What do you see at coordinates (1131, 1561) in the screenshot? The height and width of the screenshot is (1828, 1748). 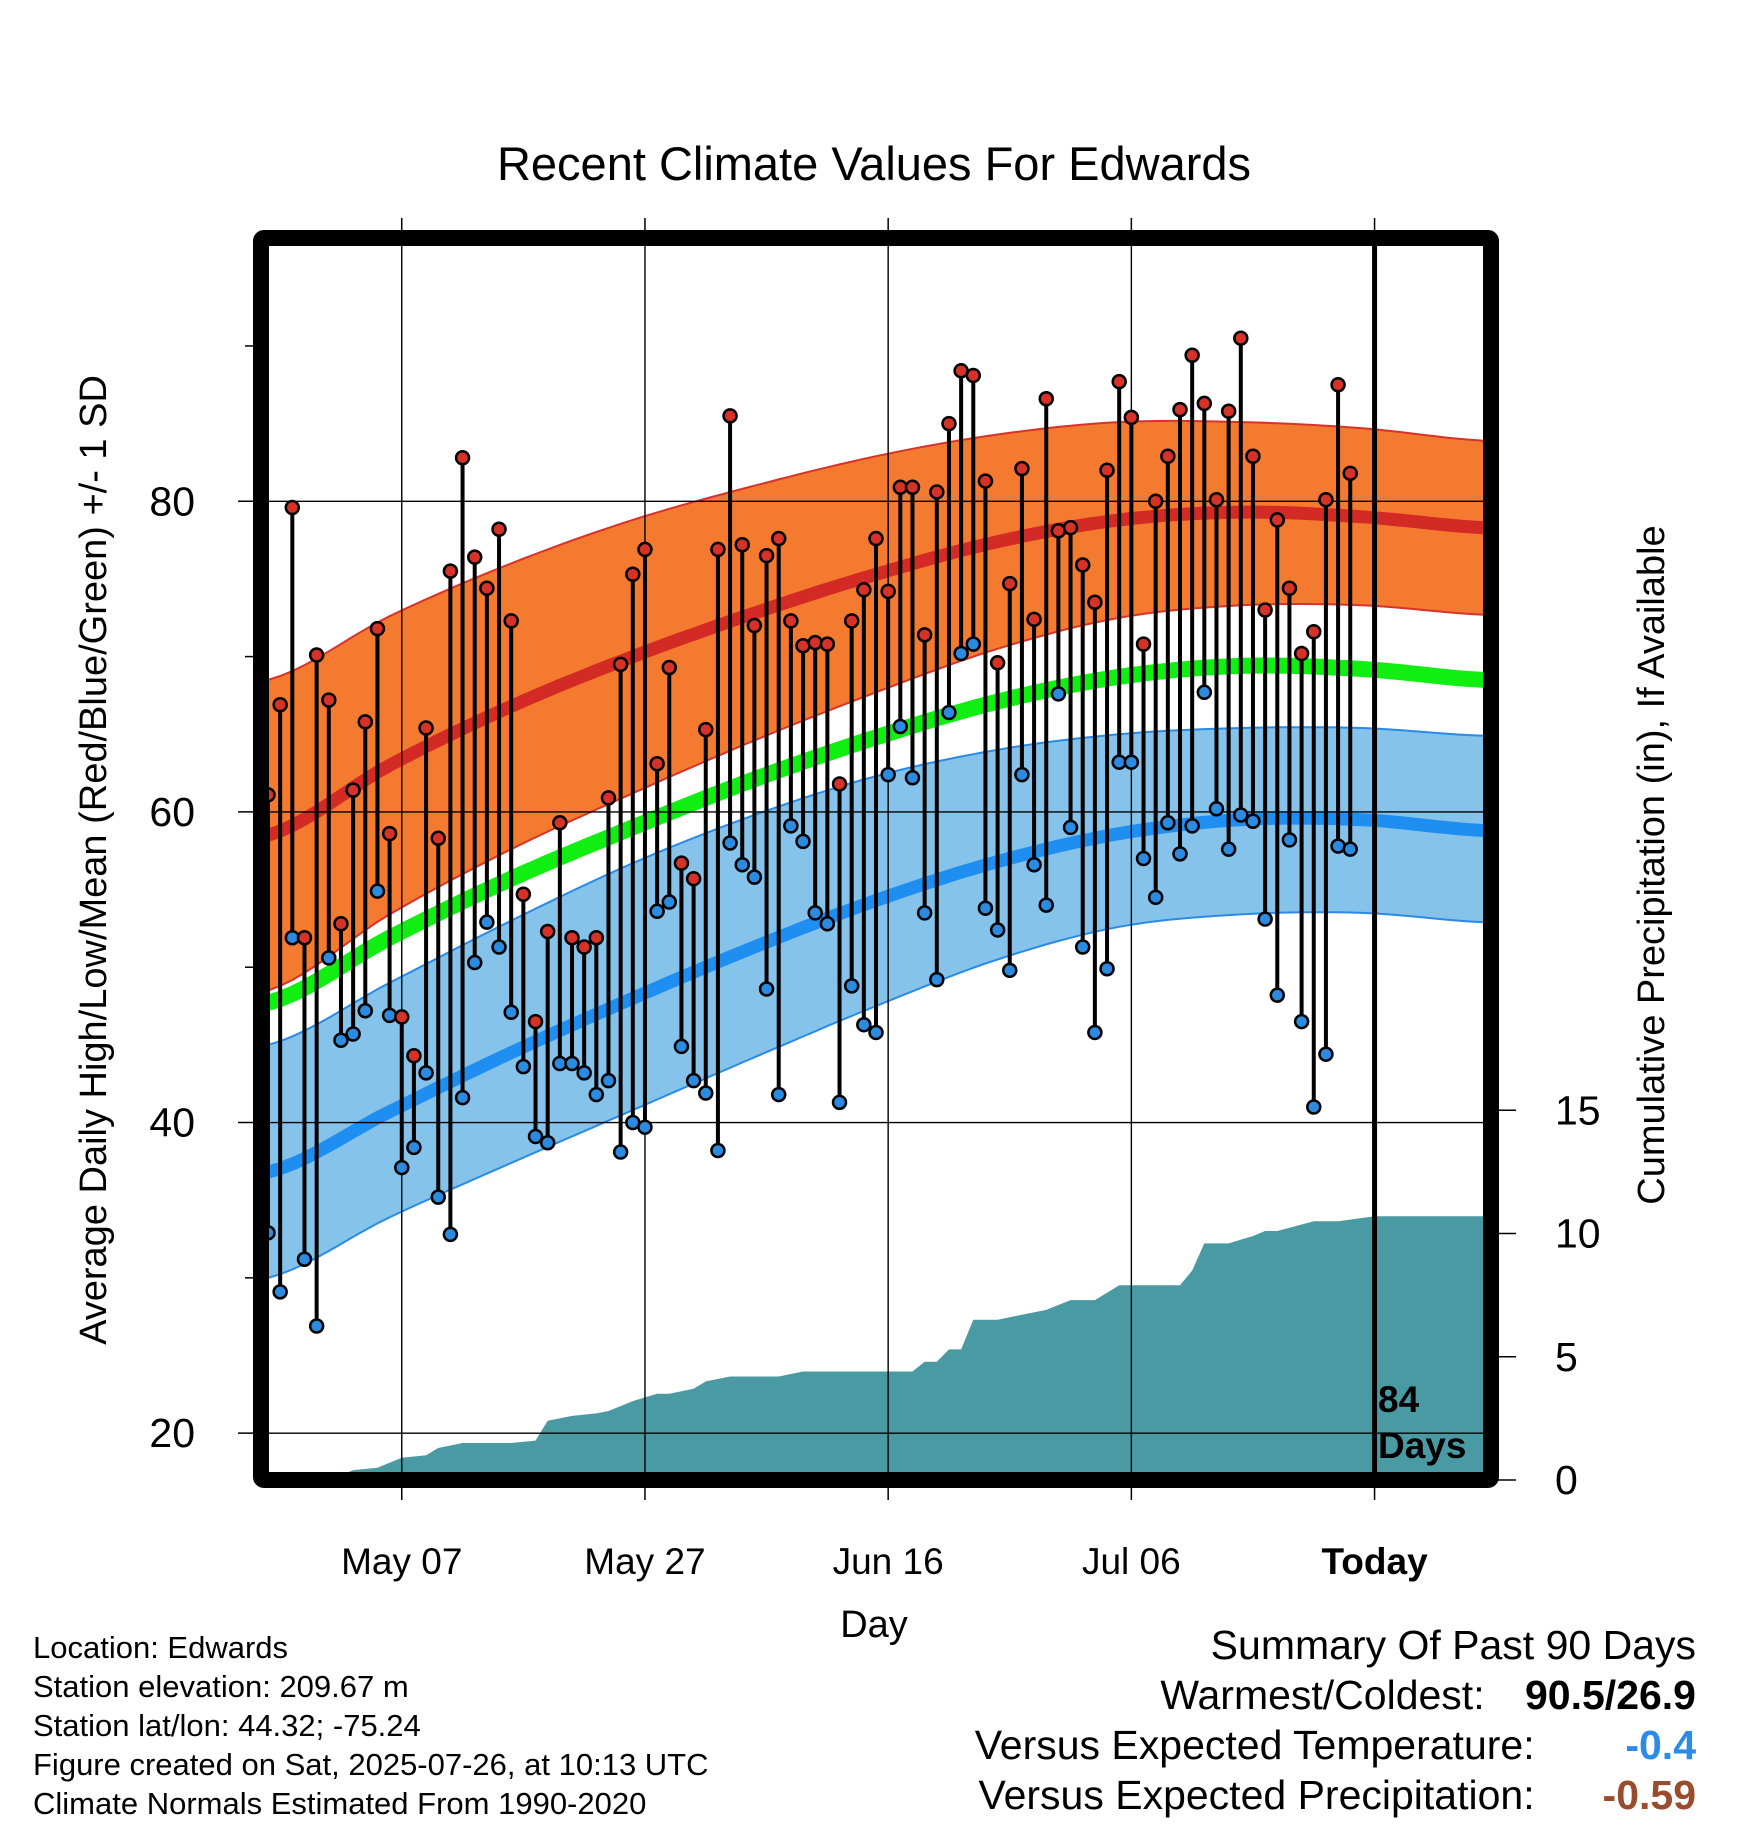 I see `x-tick-label: Jul 06` at bounding box center [1131, 1561].